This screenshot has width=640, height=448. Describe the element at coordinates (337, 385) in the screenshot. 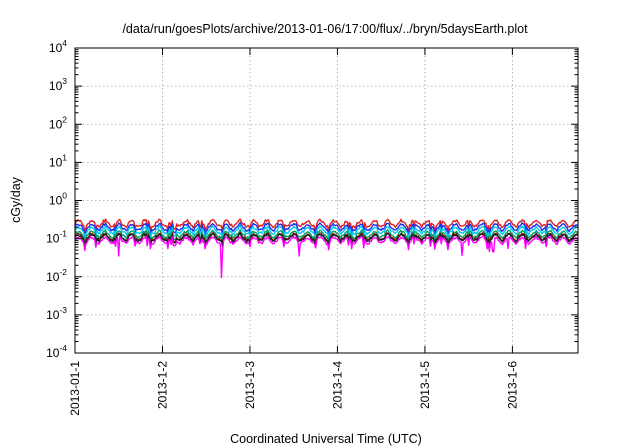

I see `x-tick-label: 2013-1-4` at that location.